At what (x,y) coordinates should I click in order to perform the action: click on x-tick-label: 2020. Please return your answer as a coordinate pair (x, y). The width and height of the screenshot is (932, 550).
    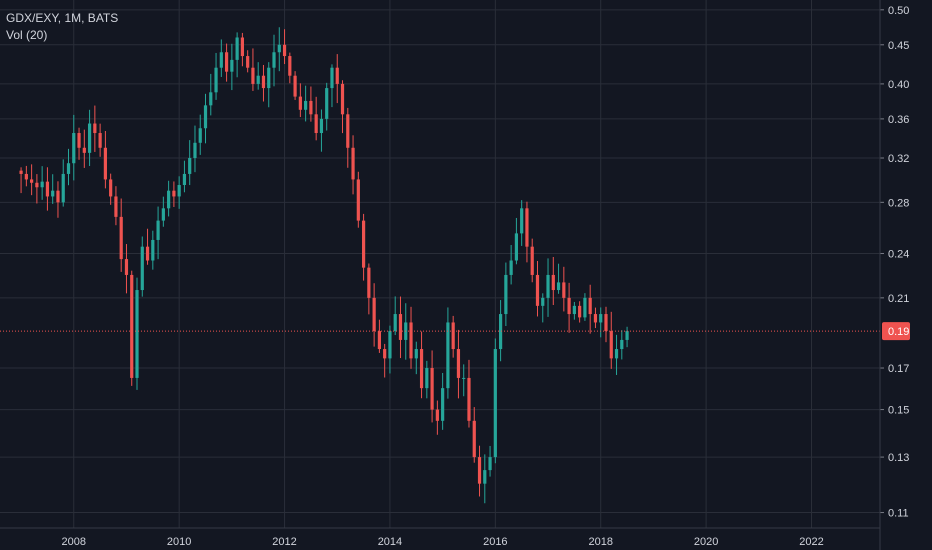
    Looking at the image, I should click on (706, 542).